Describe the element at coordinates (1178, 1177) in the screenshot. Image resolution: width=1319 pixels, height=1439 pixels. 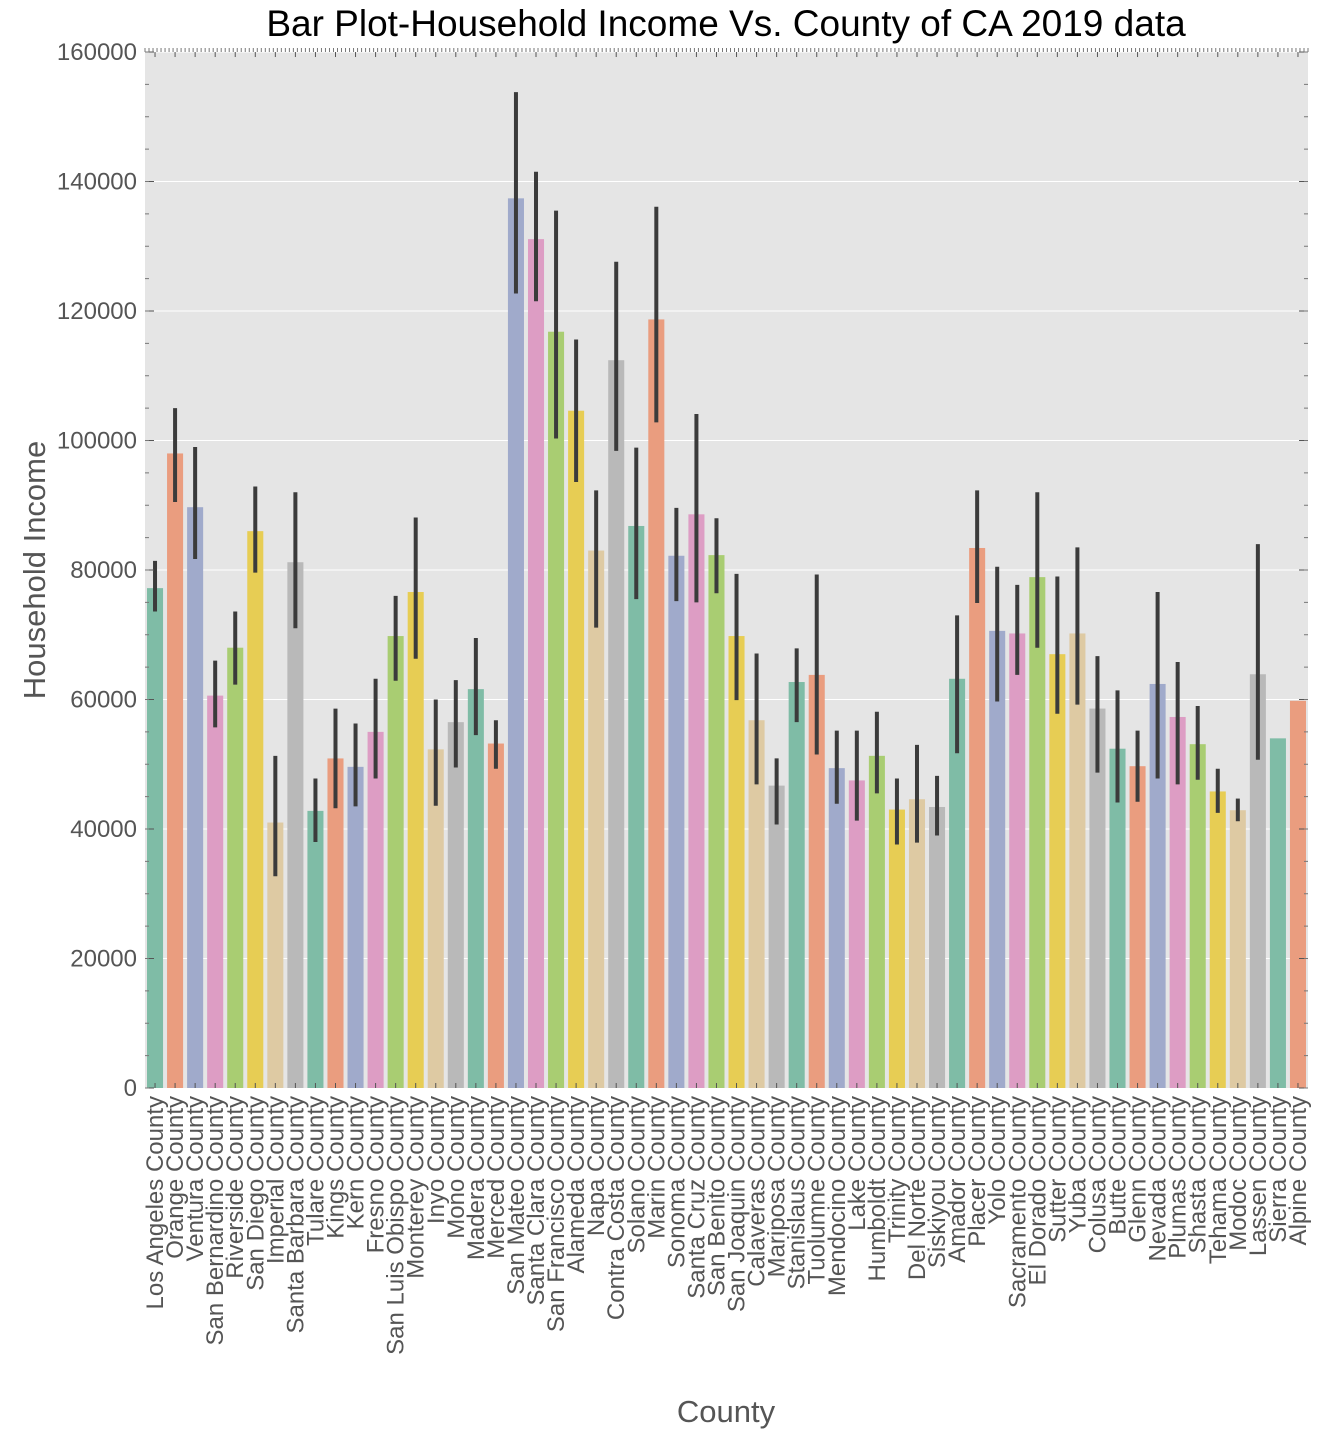
I see `x-tick-label: Plumas County` at that location.